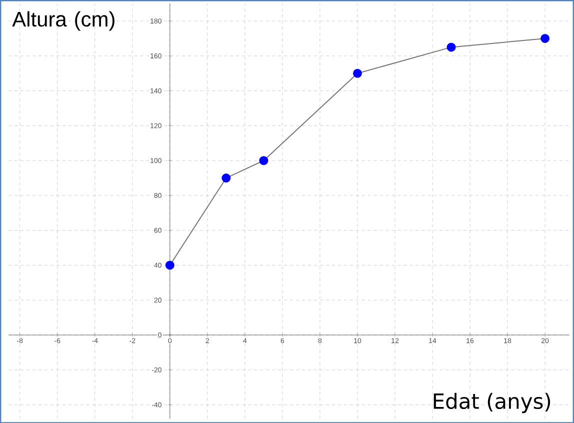 The height and width of the screenshot is (423, 574). I want to click on x-axis-title: Edat (anys), so click(492, 402).